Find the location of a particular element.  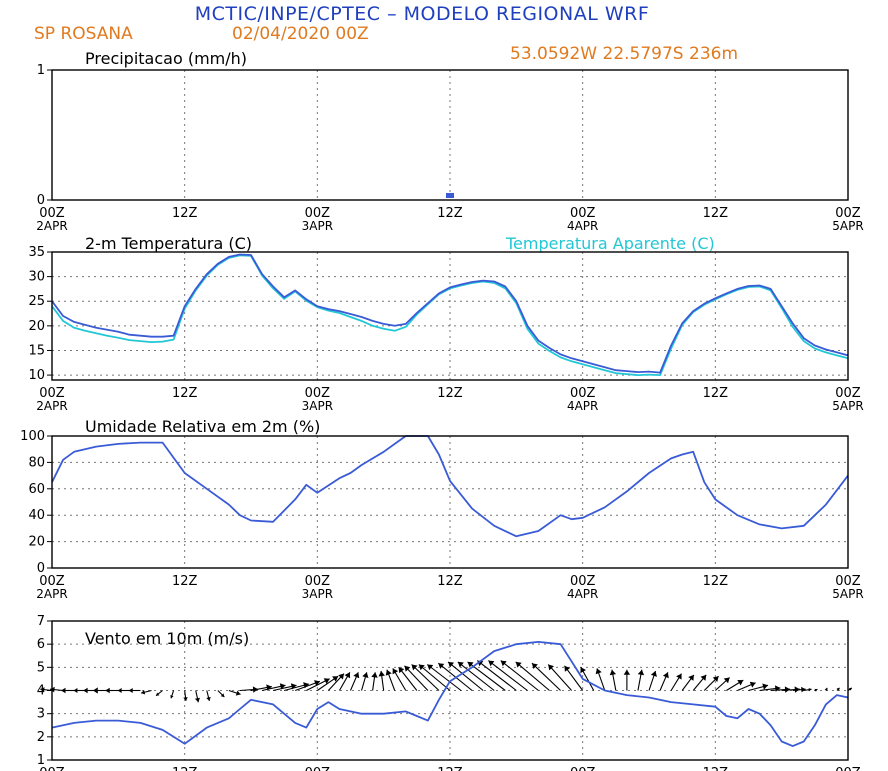

precipitation-bar is located at coordinates (450, 195).